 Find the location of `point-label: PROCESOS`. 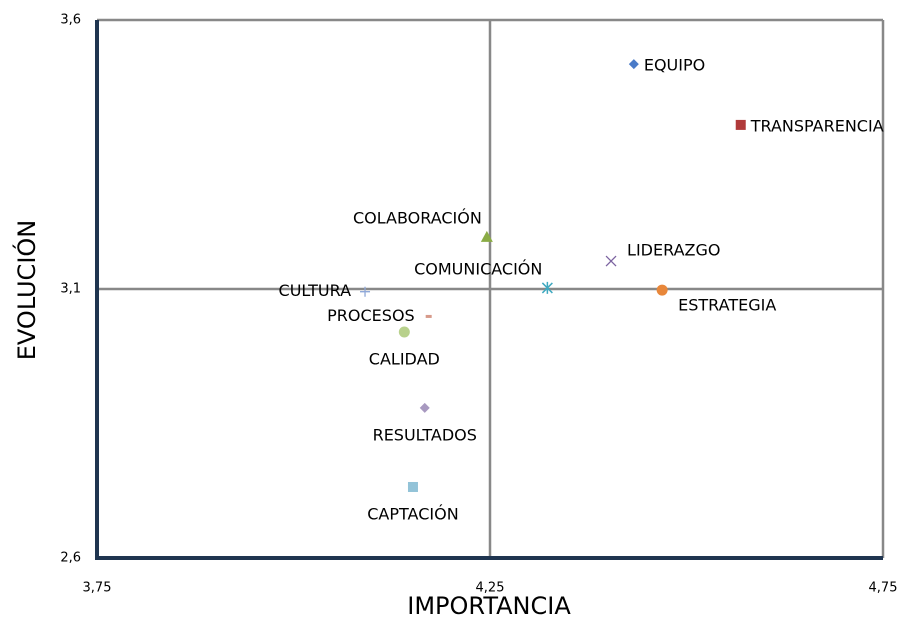

point-label: PROCESOS is located at coordinates (371, 315).